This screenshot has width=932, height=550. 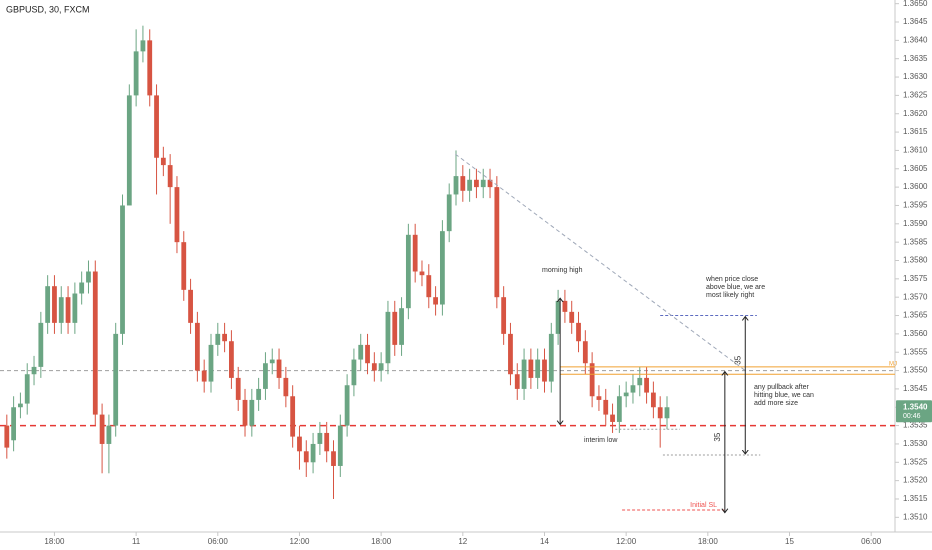 I want to click on x-tick-label: 18:00, so click(x=708, y=541).